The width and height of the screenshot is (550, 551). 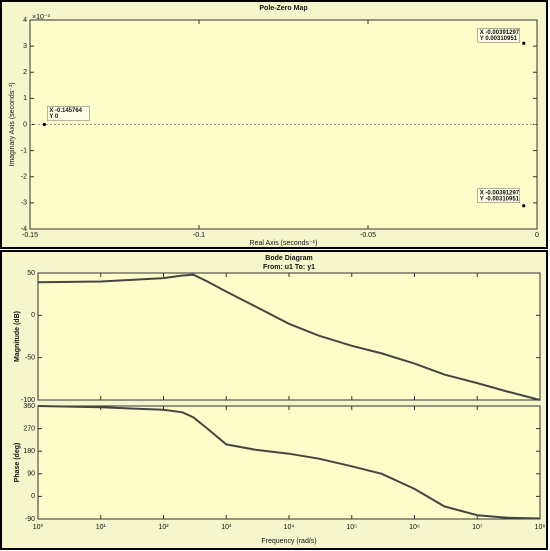 I want to click on y-tick-label: 4, so click(x=25, y=20).